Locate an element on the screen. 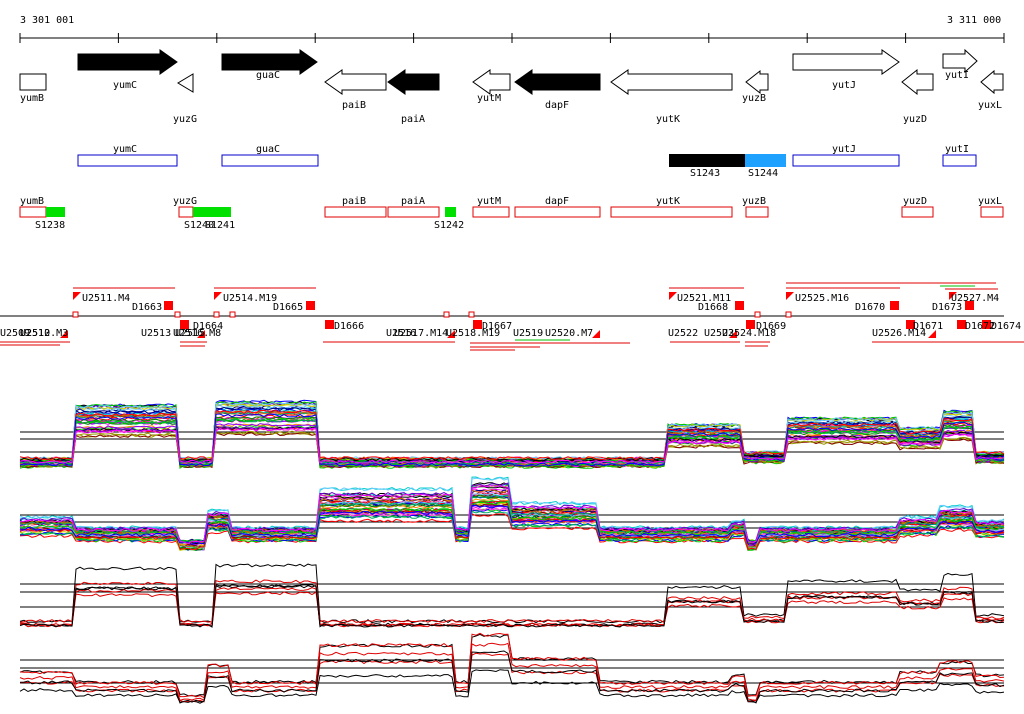 This screenshot has width=1024, height=714. tu-label: U2515 is located at coordinates (190, 333).